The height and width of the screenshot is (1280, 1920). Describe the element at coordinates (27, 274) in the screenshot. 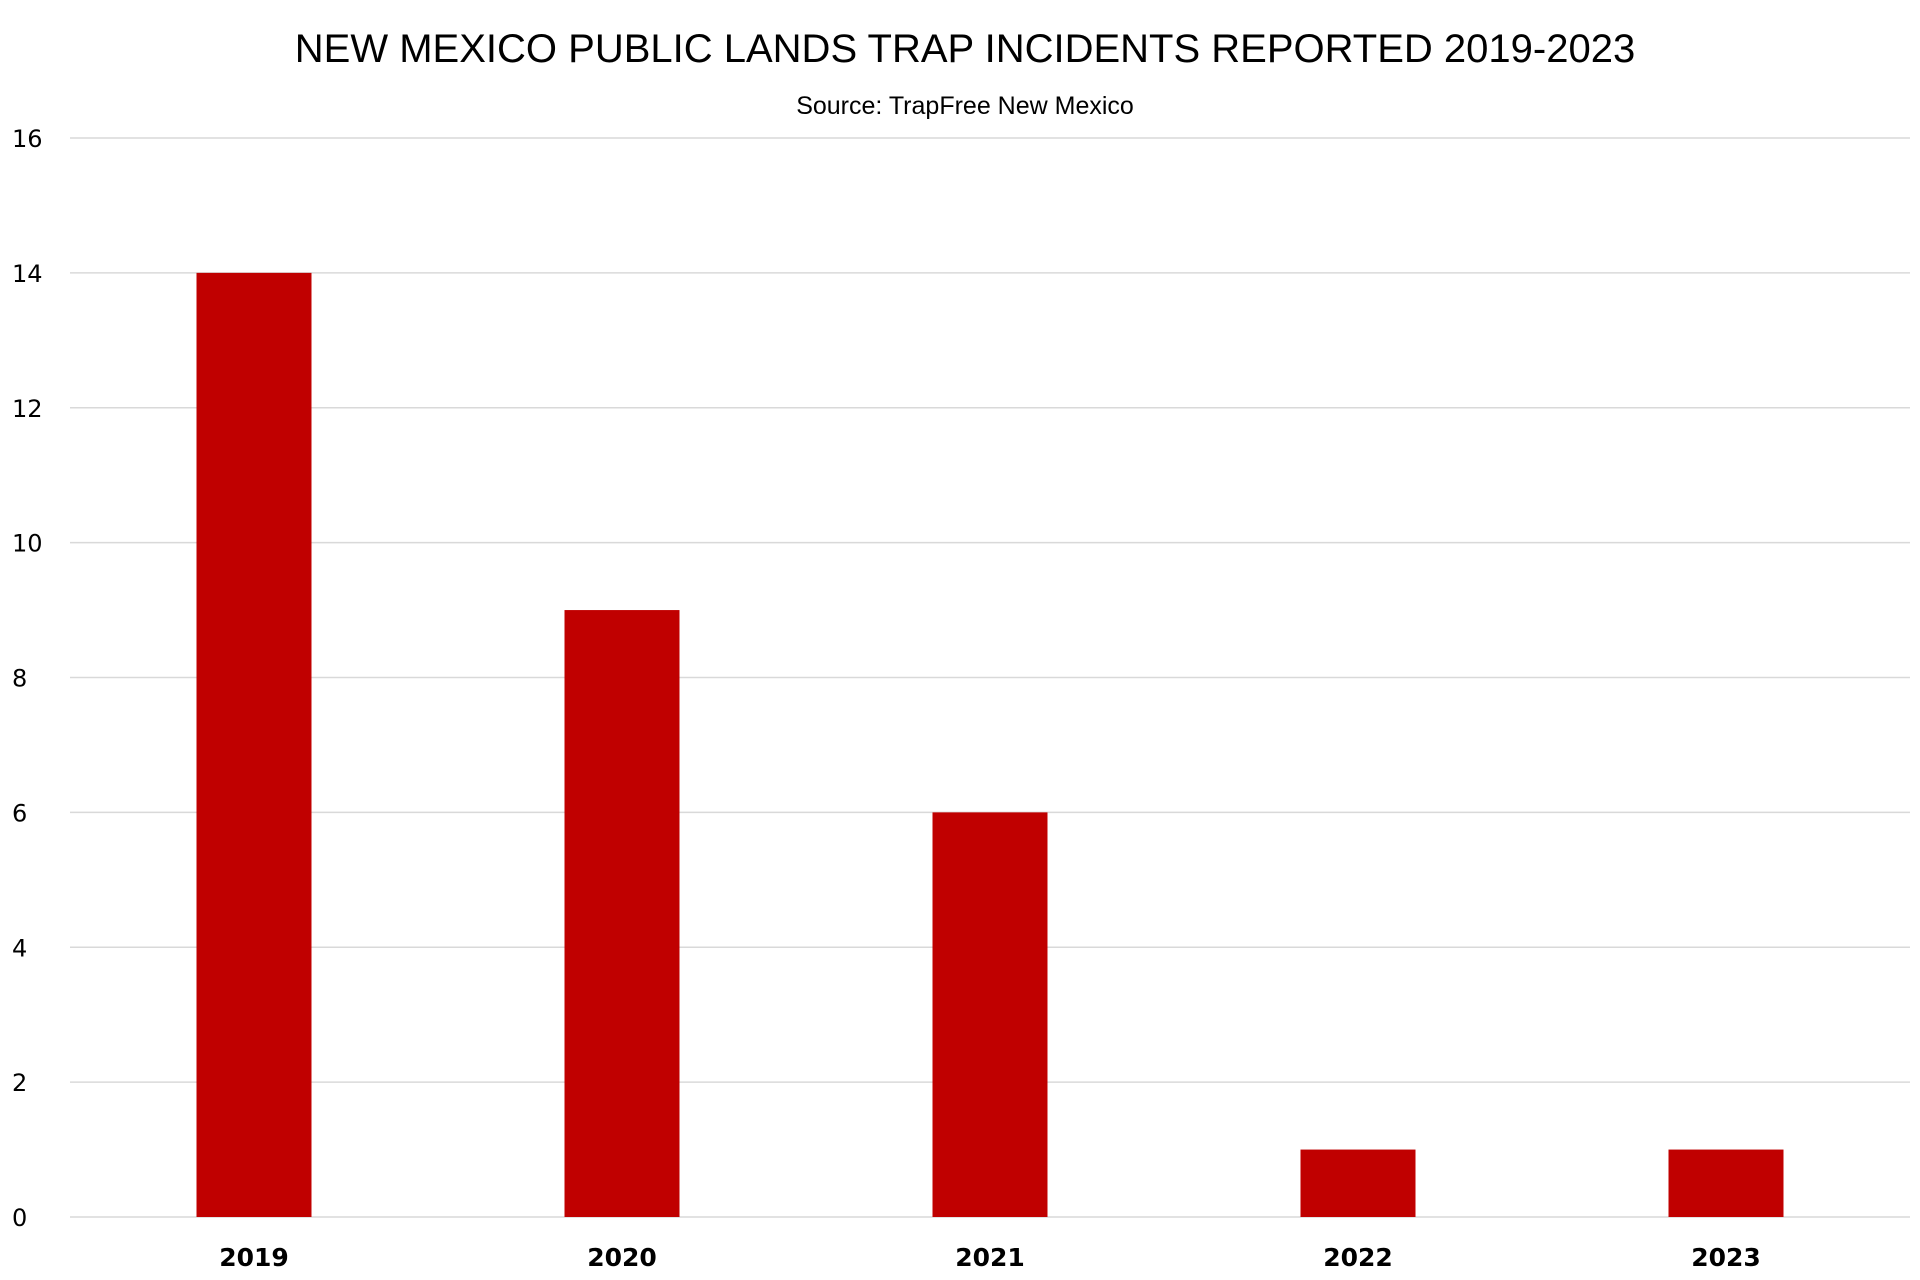

I see `y-tick-label: 14` at that location.